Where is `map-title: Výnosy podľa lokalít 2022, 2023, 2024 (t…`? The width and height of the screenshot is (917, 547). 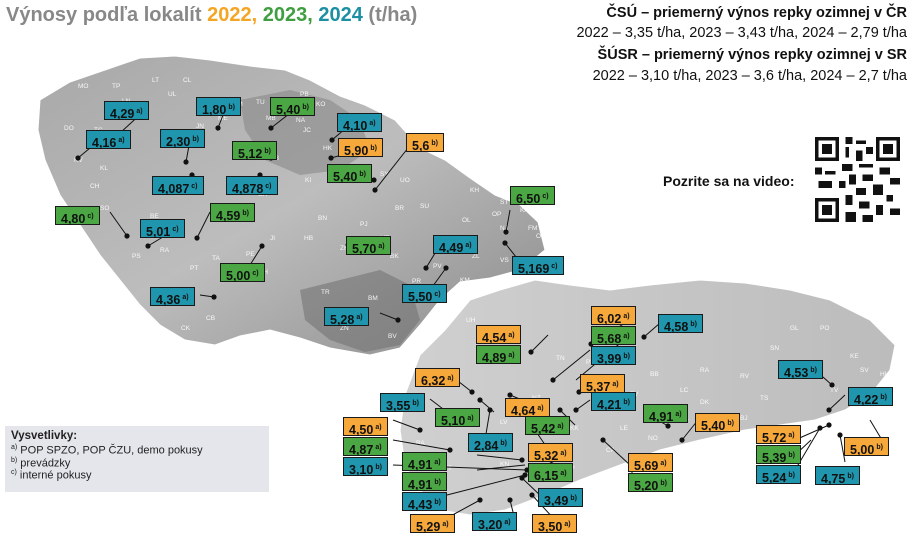
map-title: Výnosy podľa lokalít 2022, 2023, 2024 (t… is located at coordinates (211, 15).